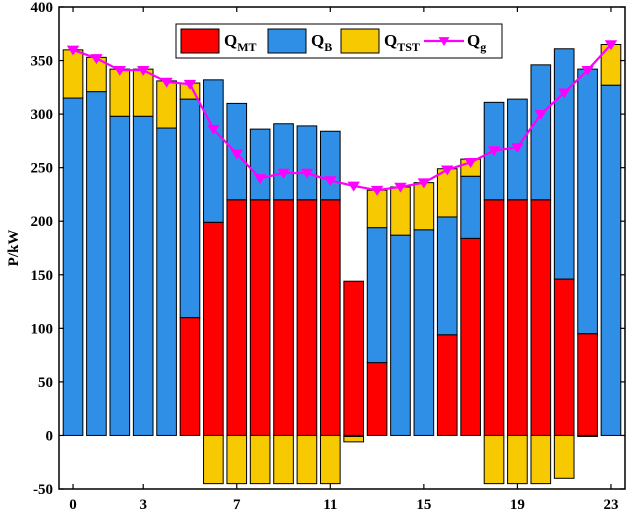 The height and width of the screenshot is (515, 626). What do you see at coordinates (237, 505) in the screenshot?
I see `x-tick-label: 7` at bounding box center [237, 505].